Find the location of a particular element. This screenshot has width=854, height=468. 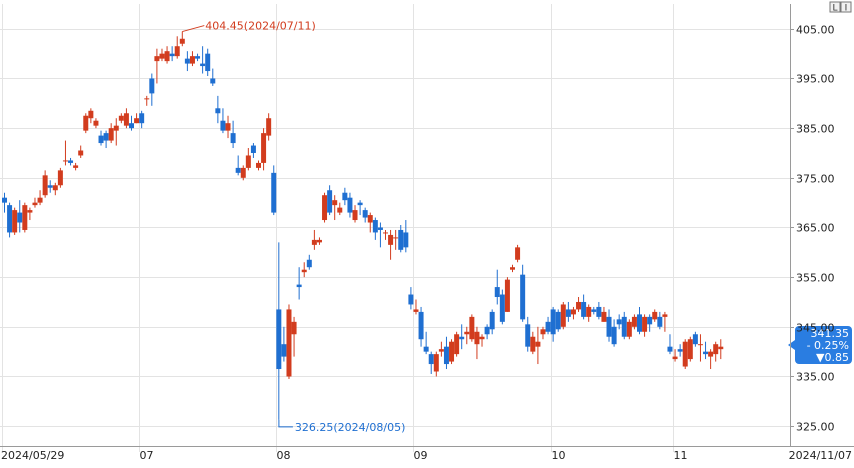

x-tick-label: 11 is located at coordinates (681, 455).